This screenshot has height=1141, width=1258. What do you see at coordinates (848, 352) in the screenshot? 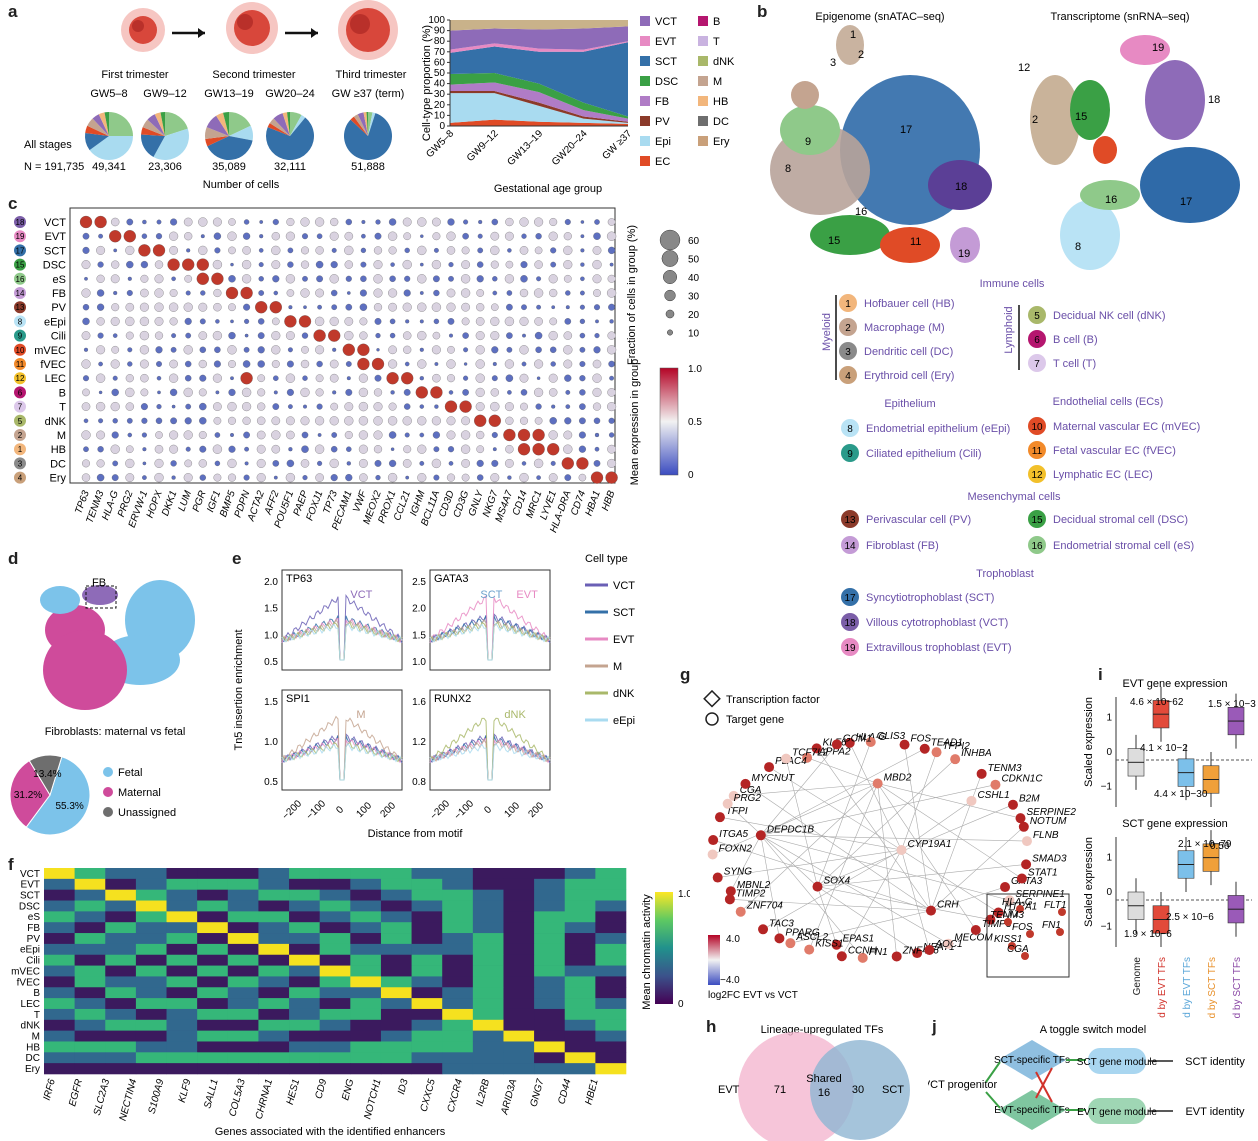
I see `cluster-number: 3` at bounding box center [848, 352].